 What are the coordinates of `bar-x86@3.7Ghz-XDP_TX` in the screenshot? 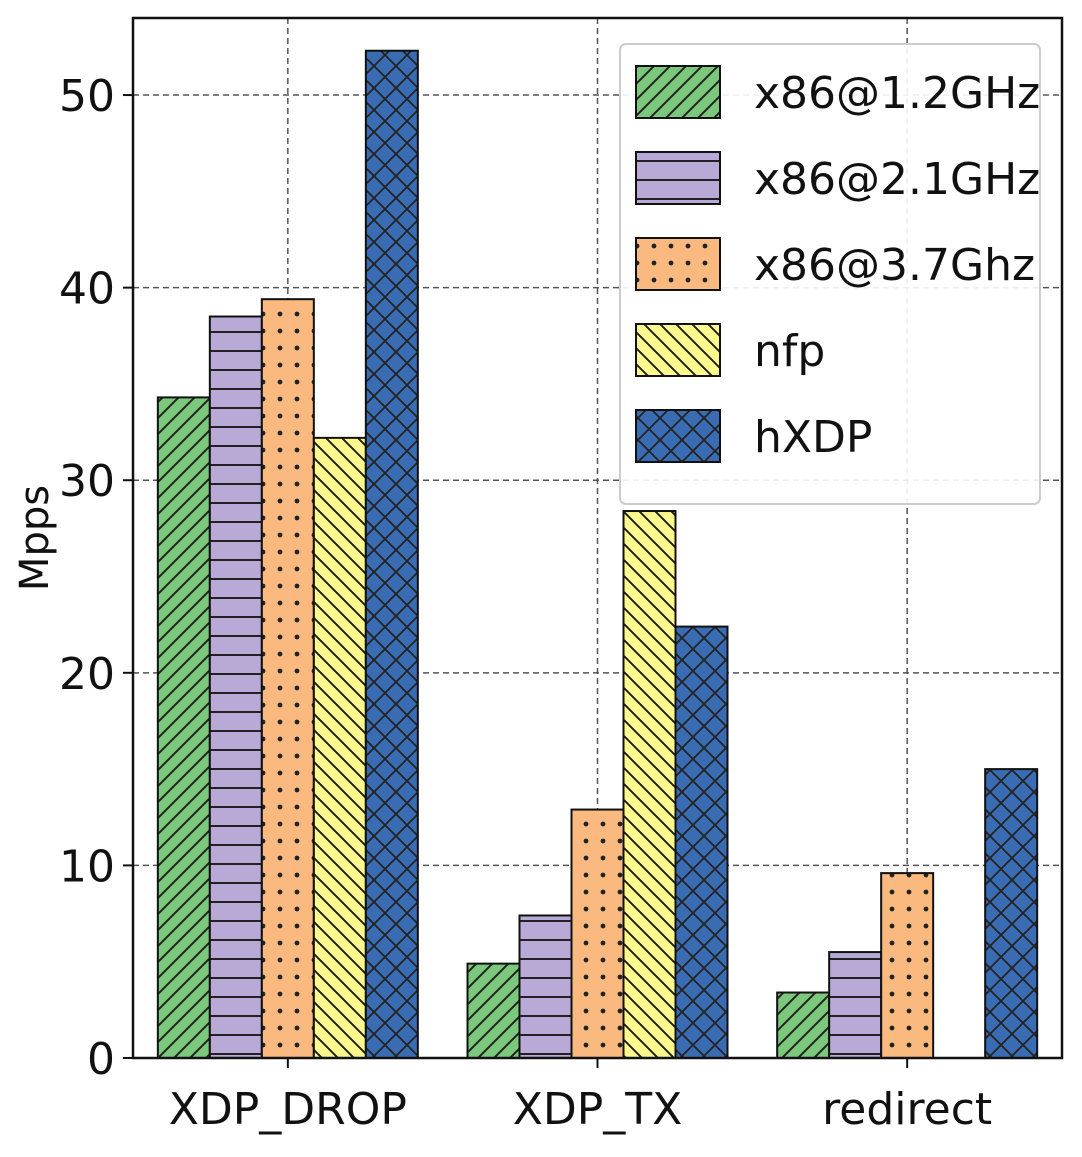 It's located at (597, 933).